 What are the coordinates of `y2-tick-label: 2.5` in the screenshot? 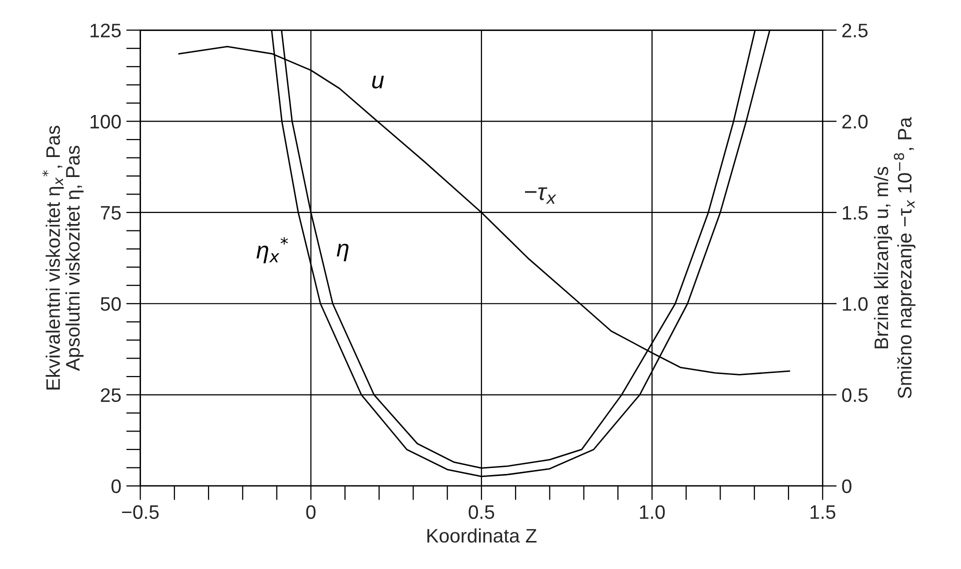 It's located at (855, 31).